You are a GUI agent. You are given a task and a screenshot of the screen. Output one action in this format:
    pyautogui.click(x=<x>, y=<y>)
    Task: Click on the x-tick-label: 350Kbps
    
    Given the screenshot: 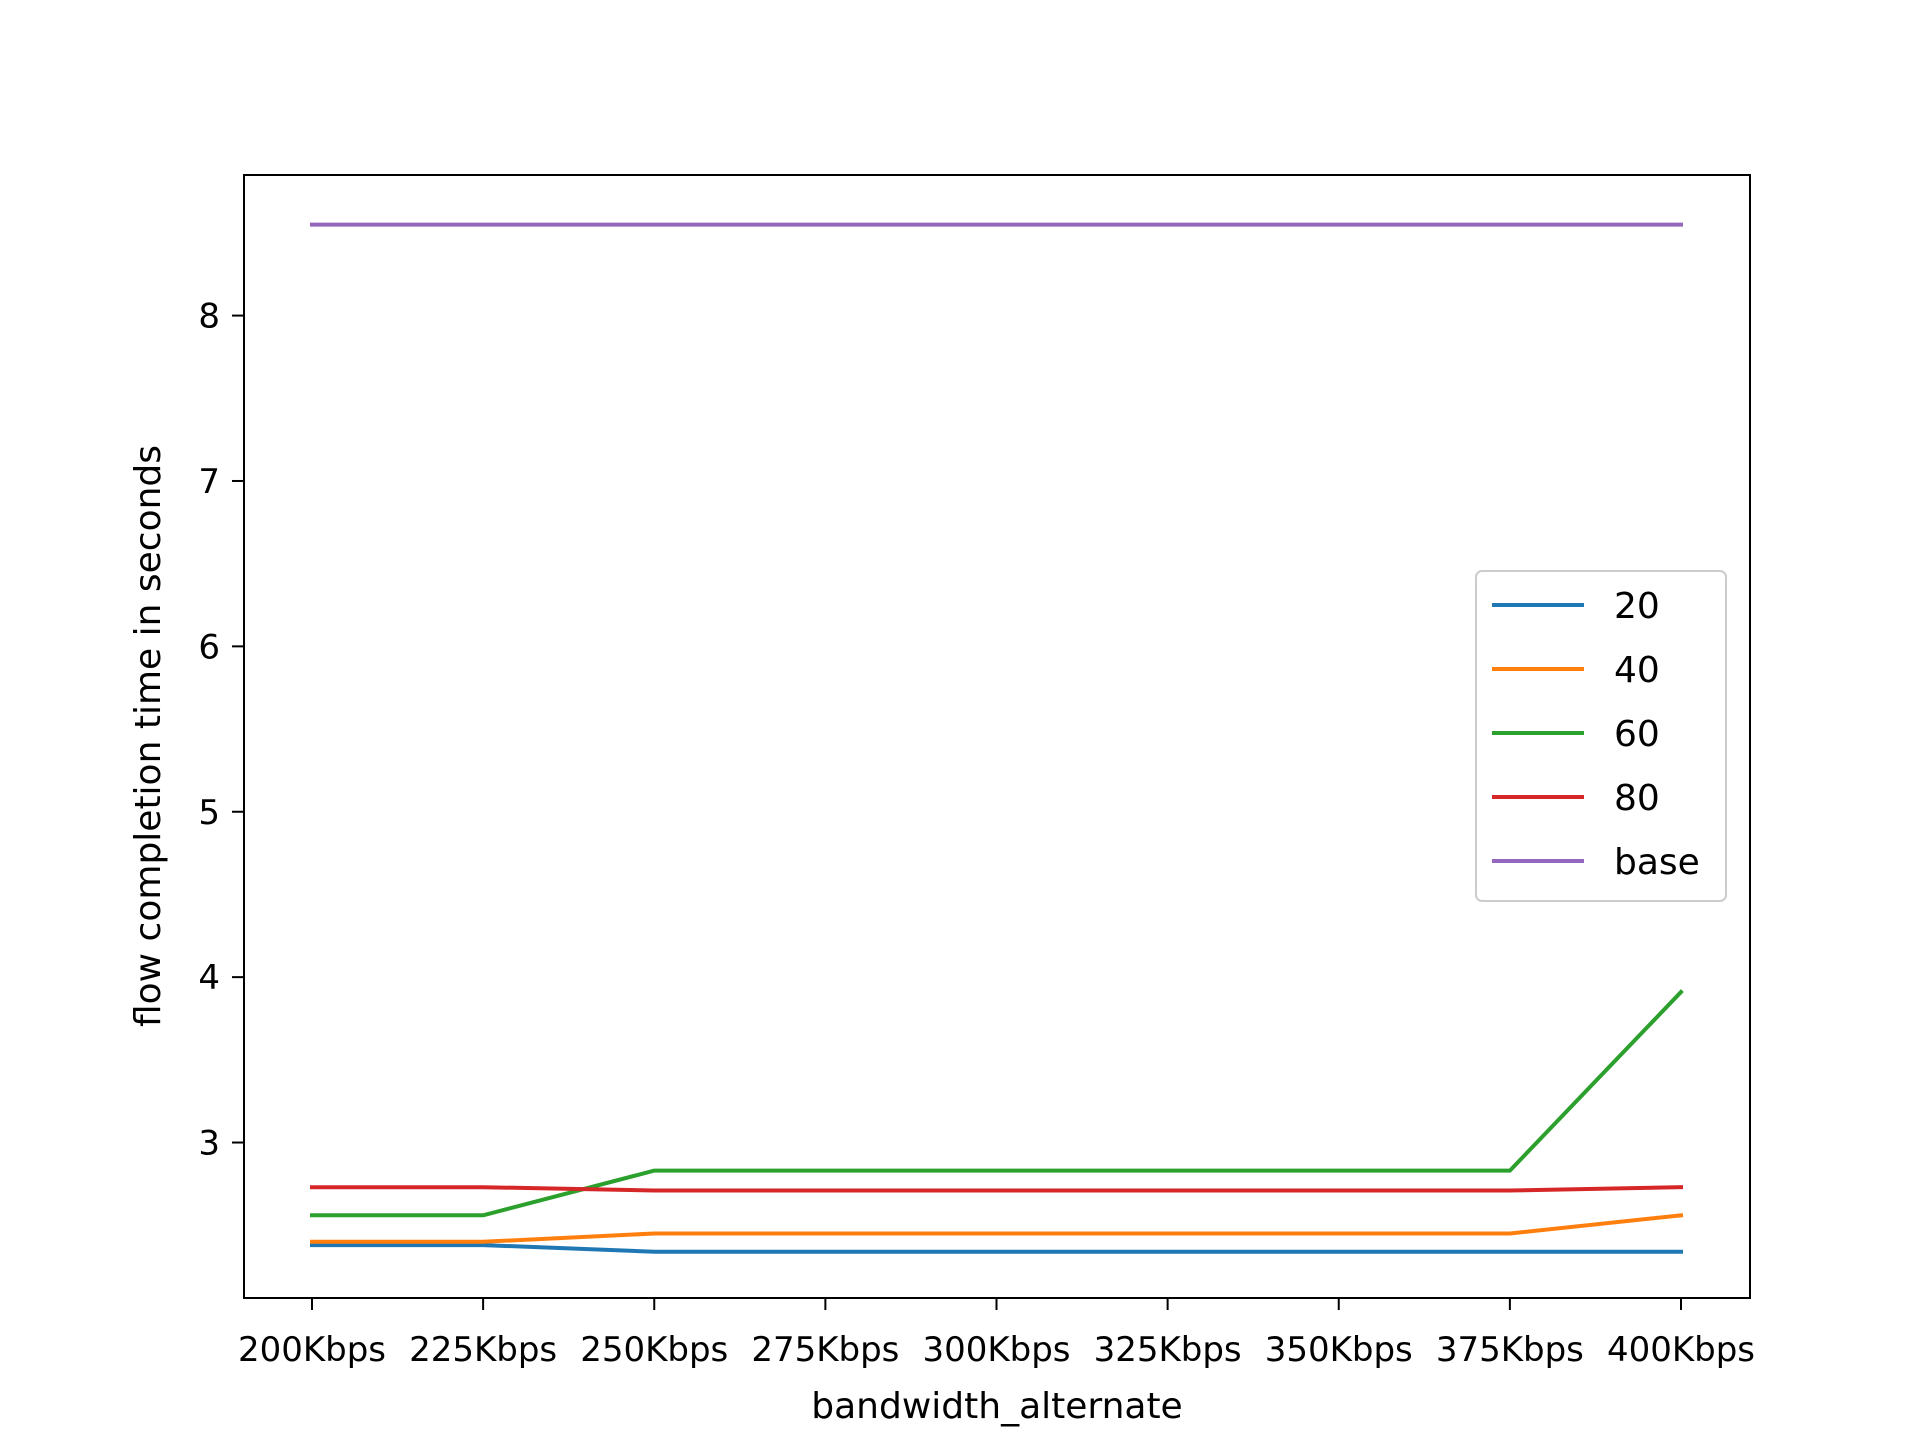 What is the action you would take?
    pyautogui.click(x=1339, y=1350)
    